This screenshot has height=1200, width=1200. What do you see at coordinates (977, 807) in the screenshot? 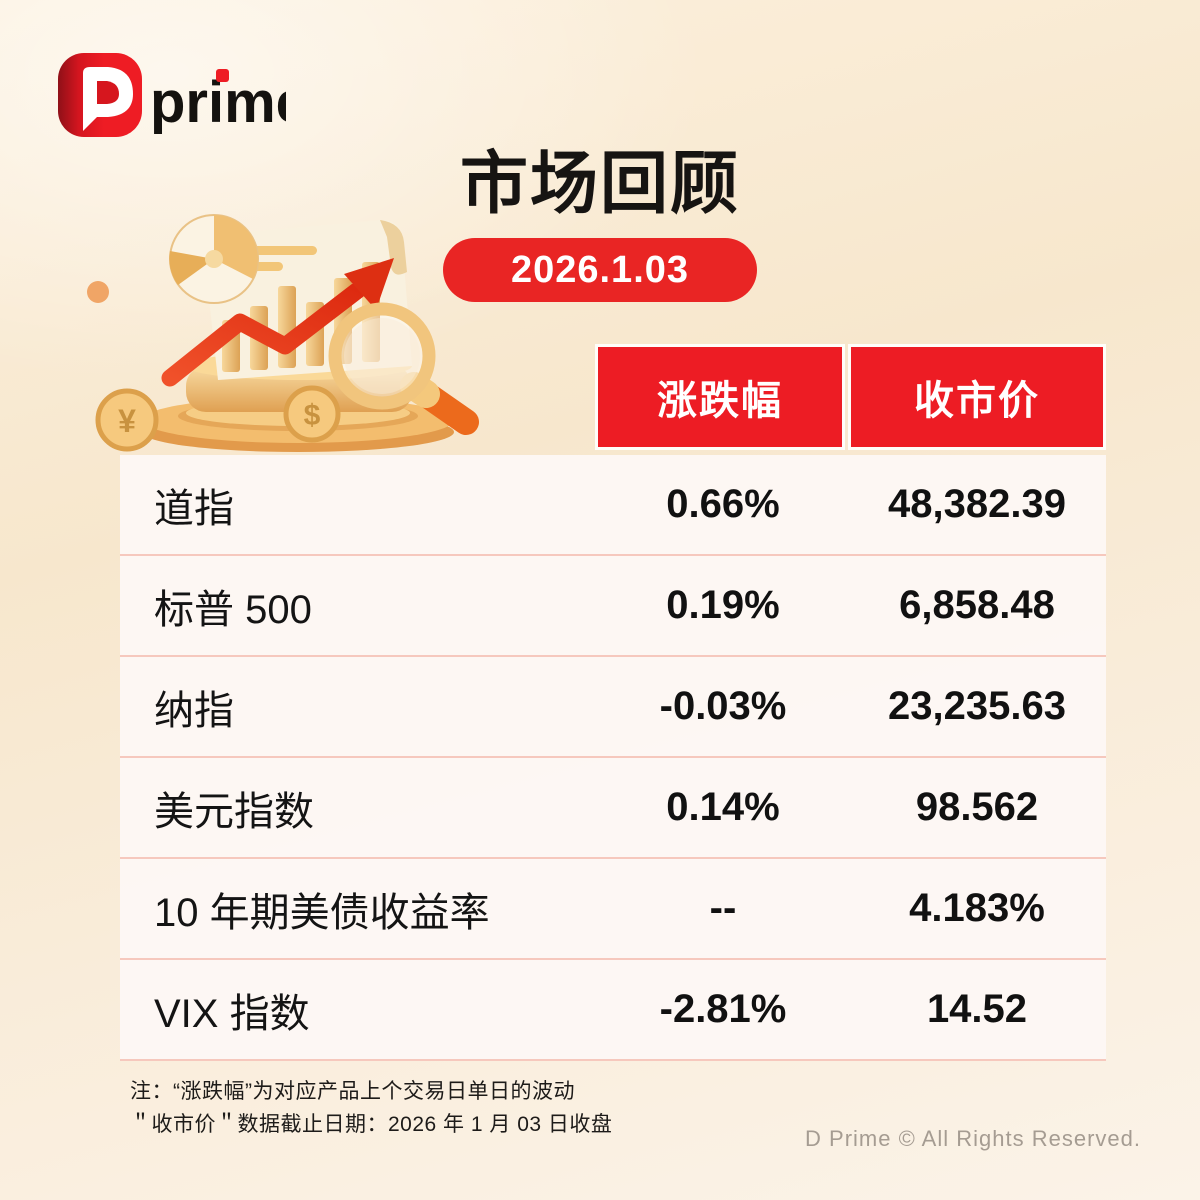
I see `row-close-value: 98.562` at bounding box center [977, 807].